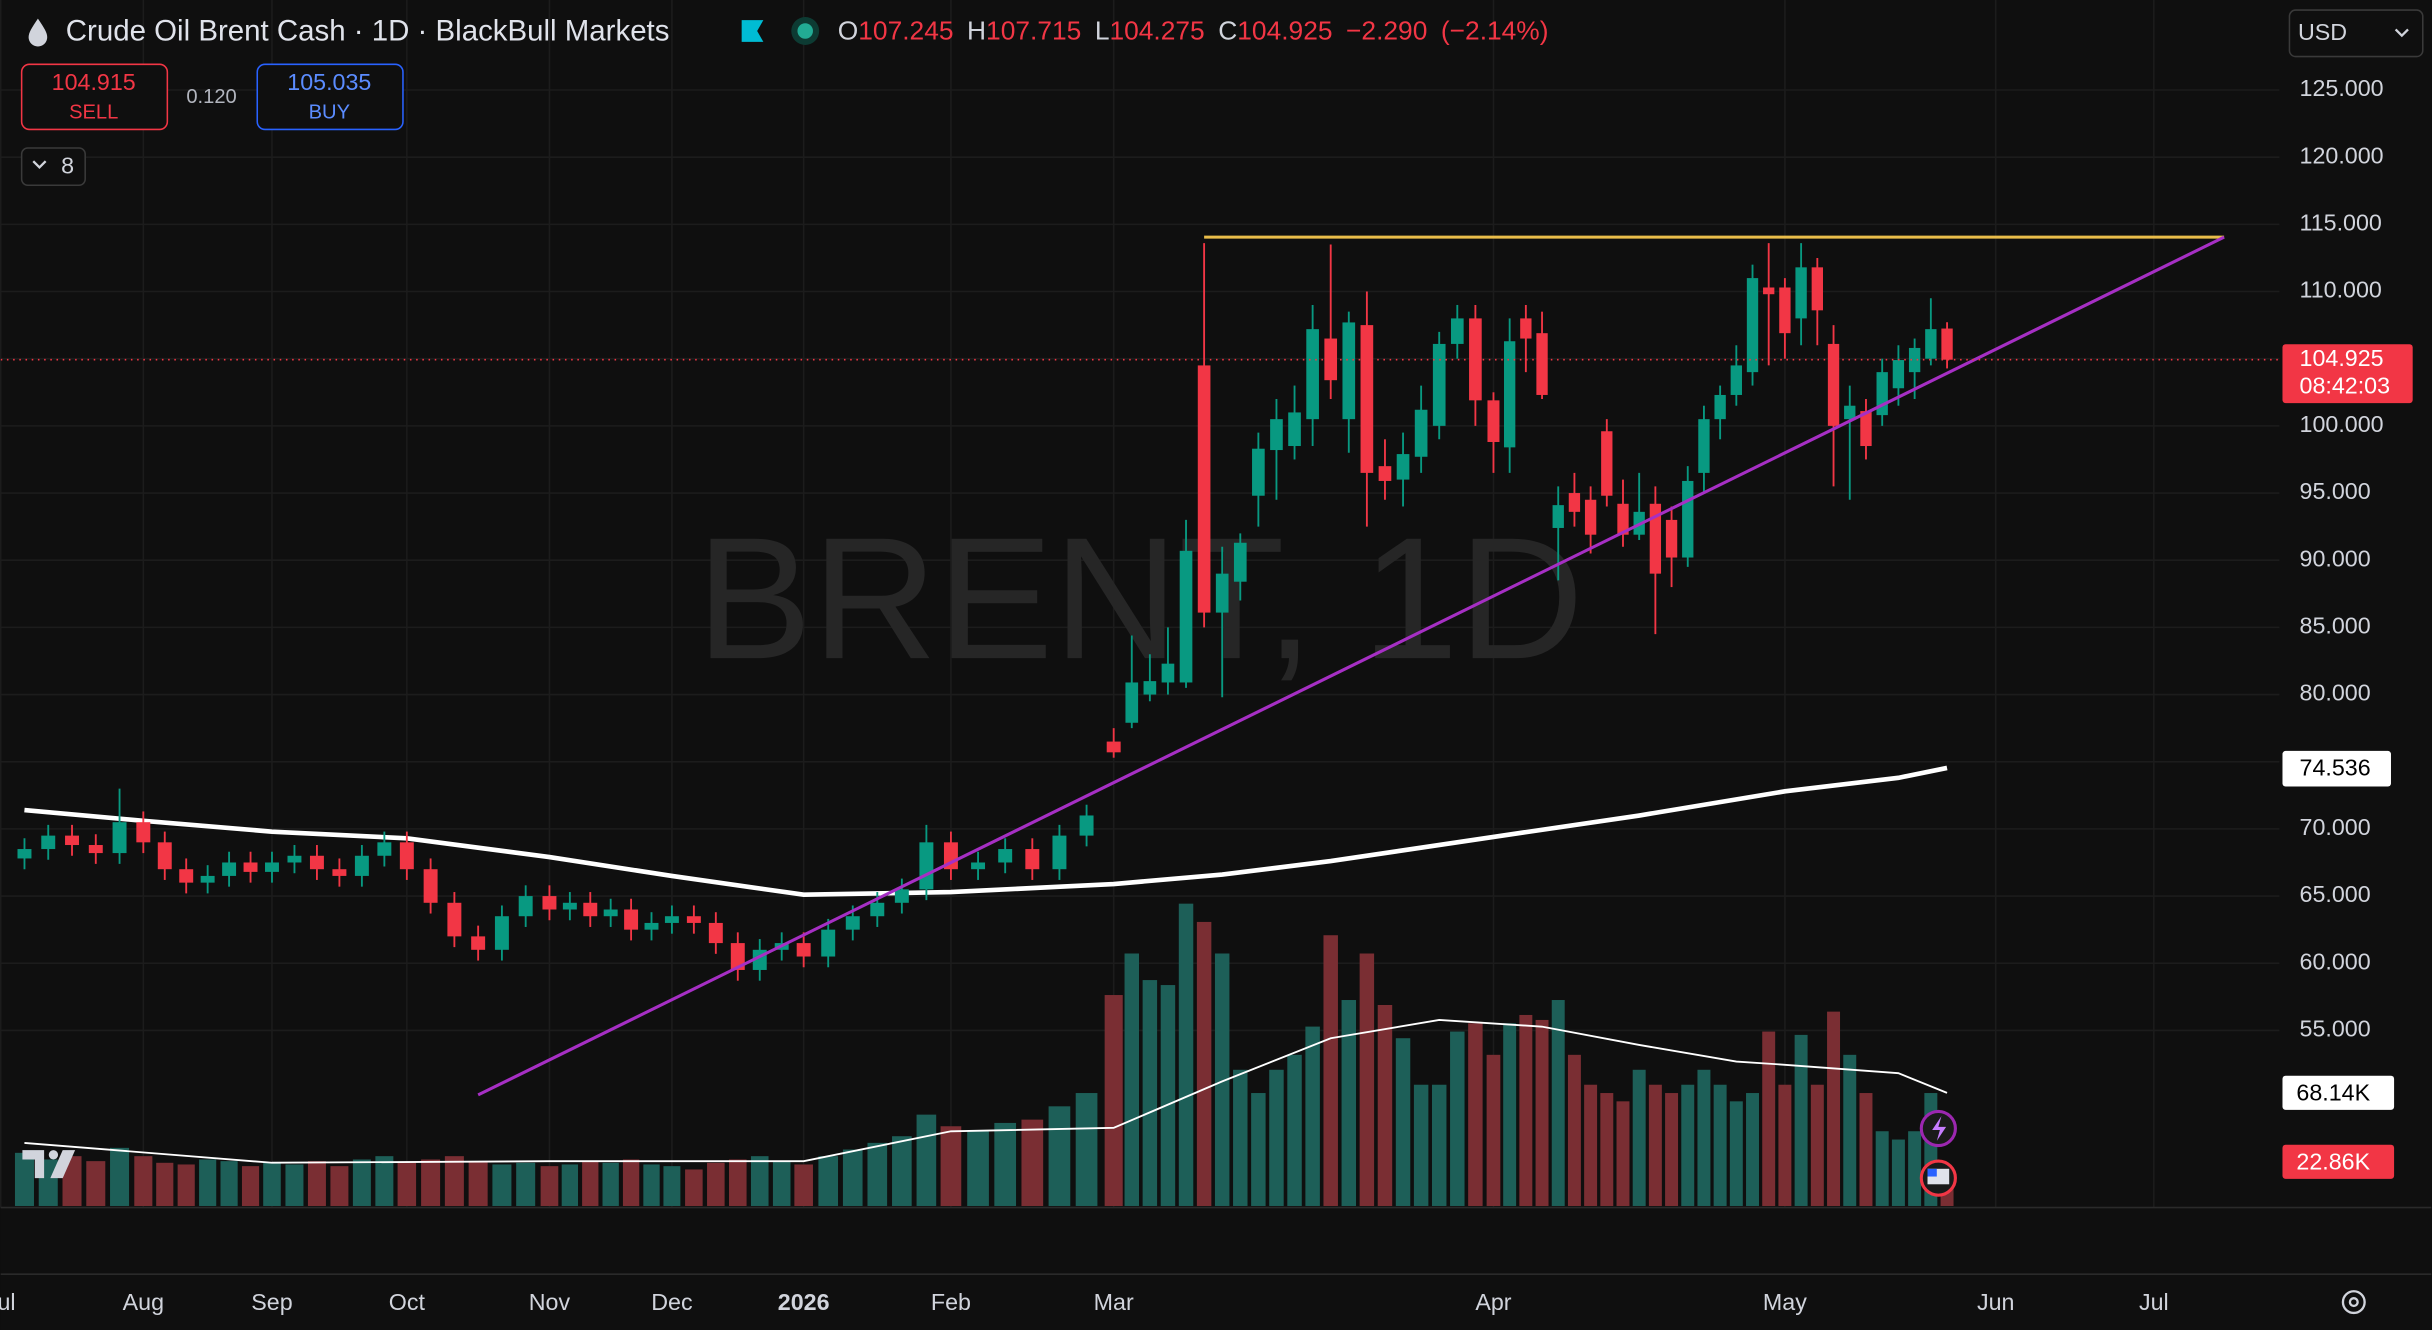 Image resolution: width=2432 pixels, height=1330 pixels. I want to click on buy-button, so click(330, 97).